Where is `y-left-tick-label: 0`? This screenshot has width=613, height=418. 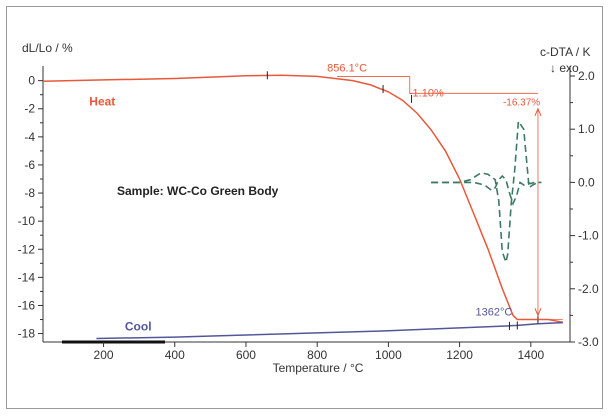
y-left-tick-label: 0 is located at coordinates (31, 81).